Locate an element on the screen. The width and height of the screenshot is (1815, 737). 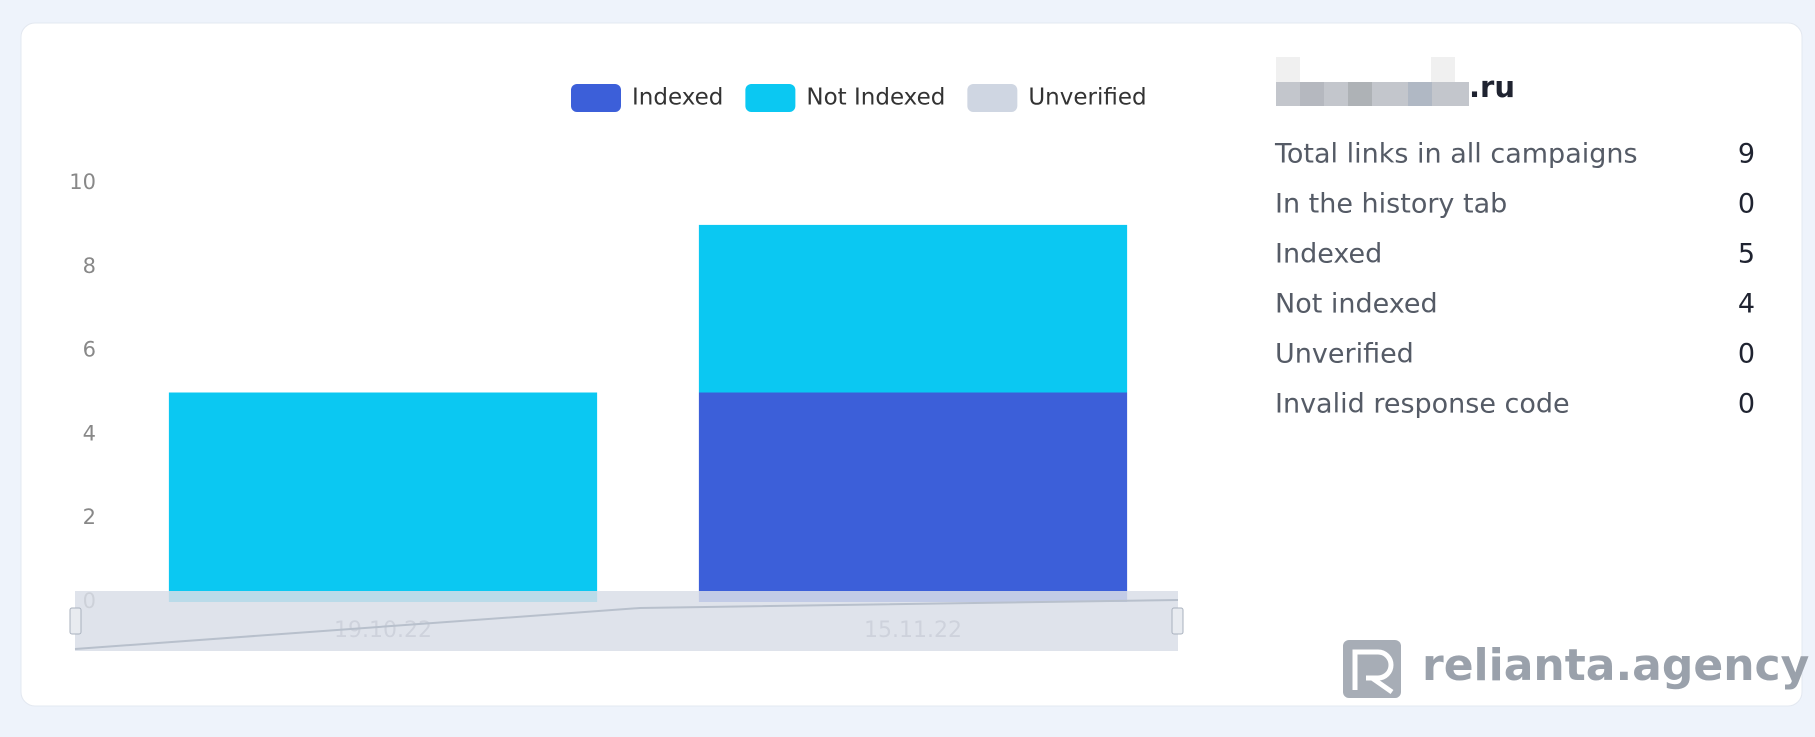
stat-value: 5 is located at coordinates (1746, 254).